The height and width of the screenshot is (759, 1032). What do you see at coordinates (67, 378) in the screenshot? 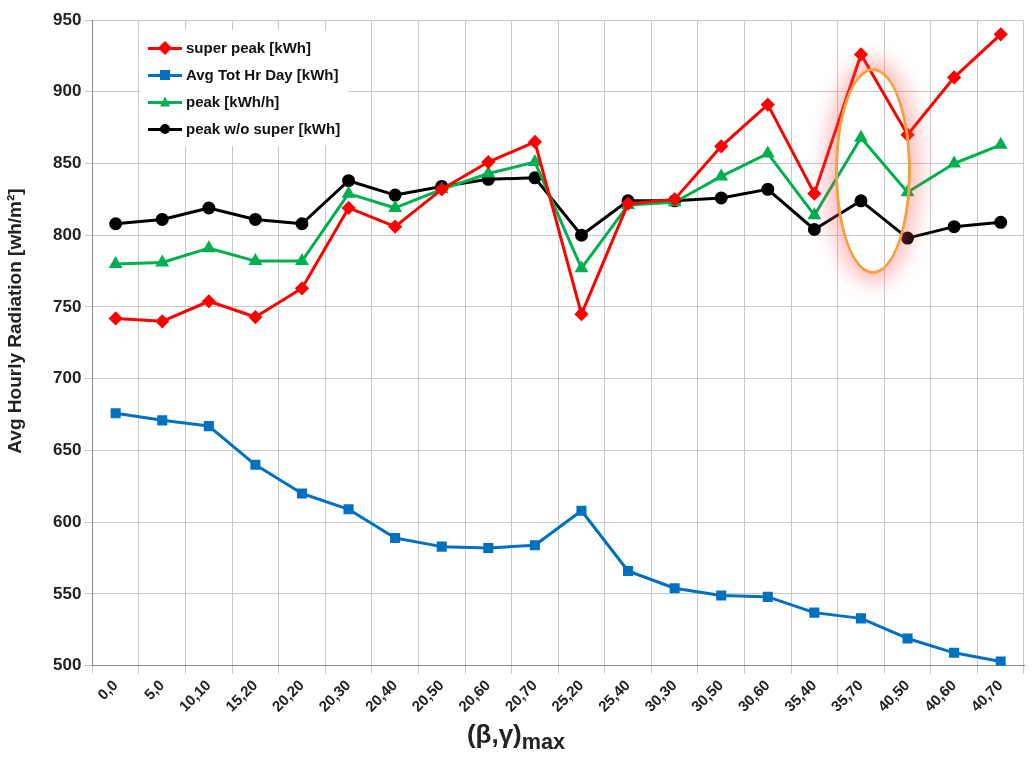
I see `y-tick-label: 700` at bounding box center [67, 378].